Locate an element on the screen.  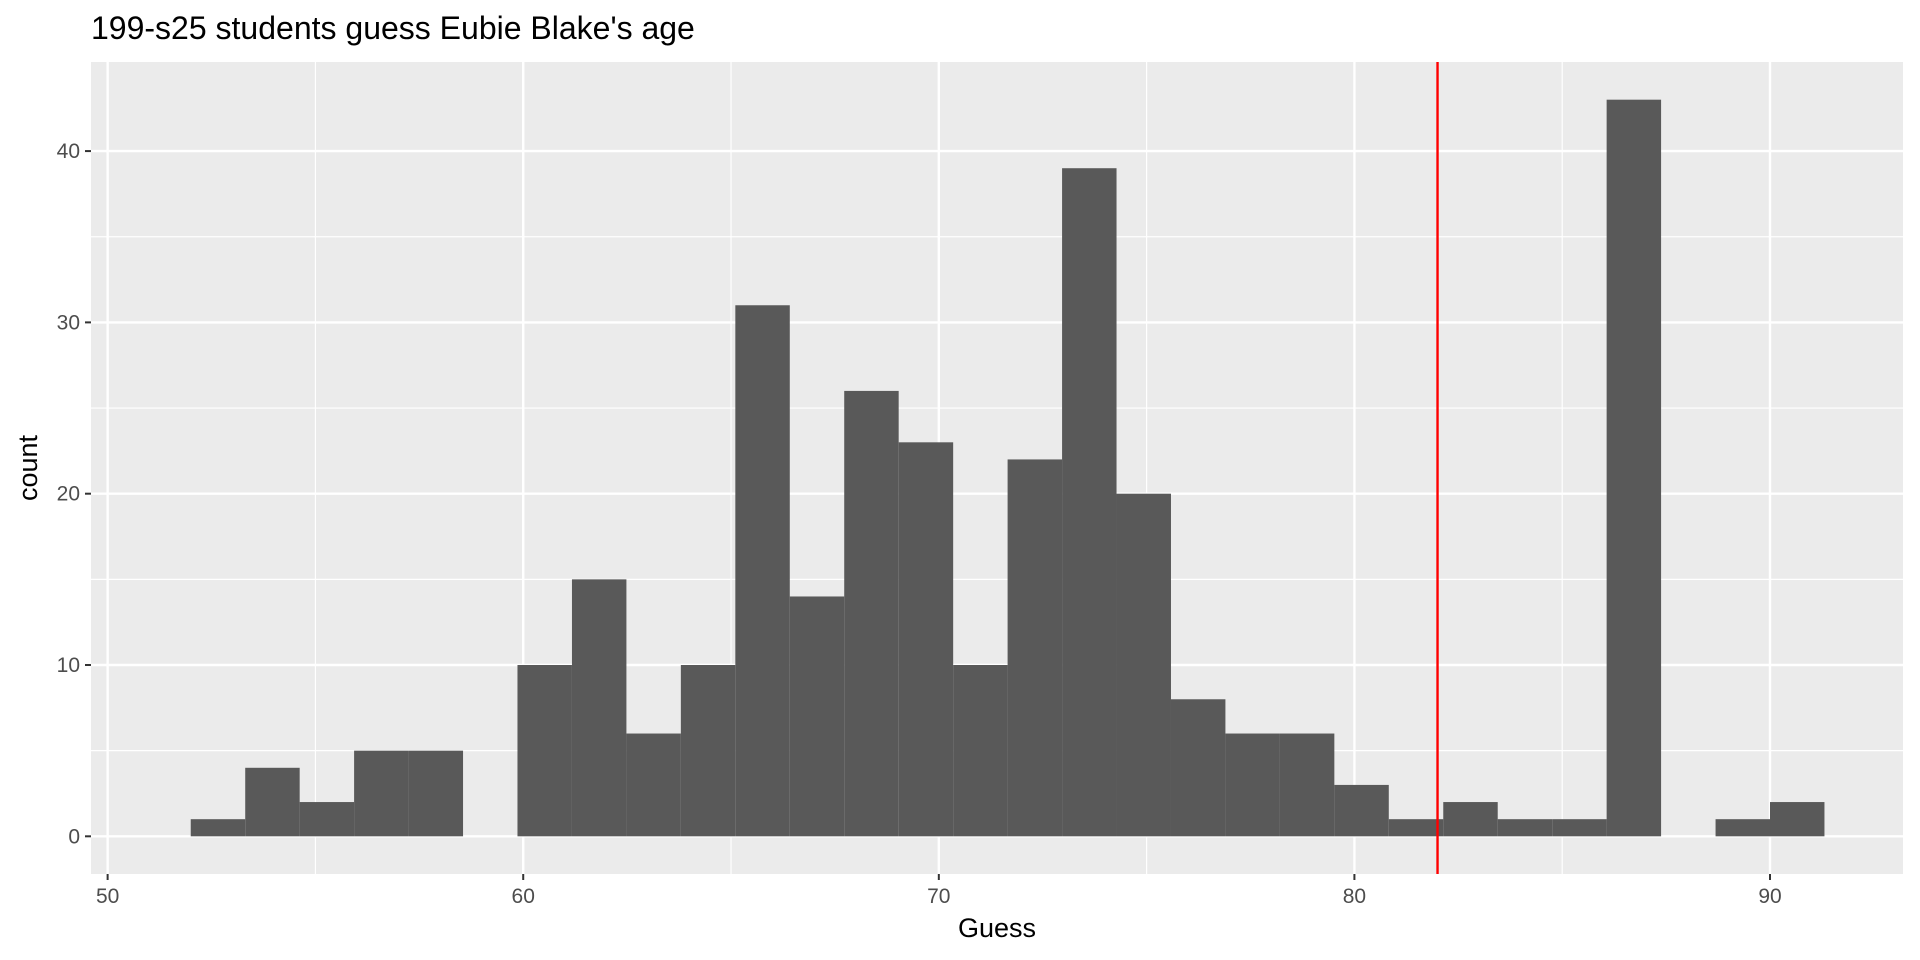
y-tick-label: 40 is located at coordinates (68, 151).